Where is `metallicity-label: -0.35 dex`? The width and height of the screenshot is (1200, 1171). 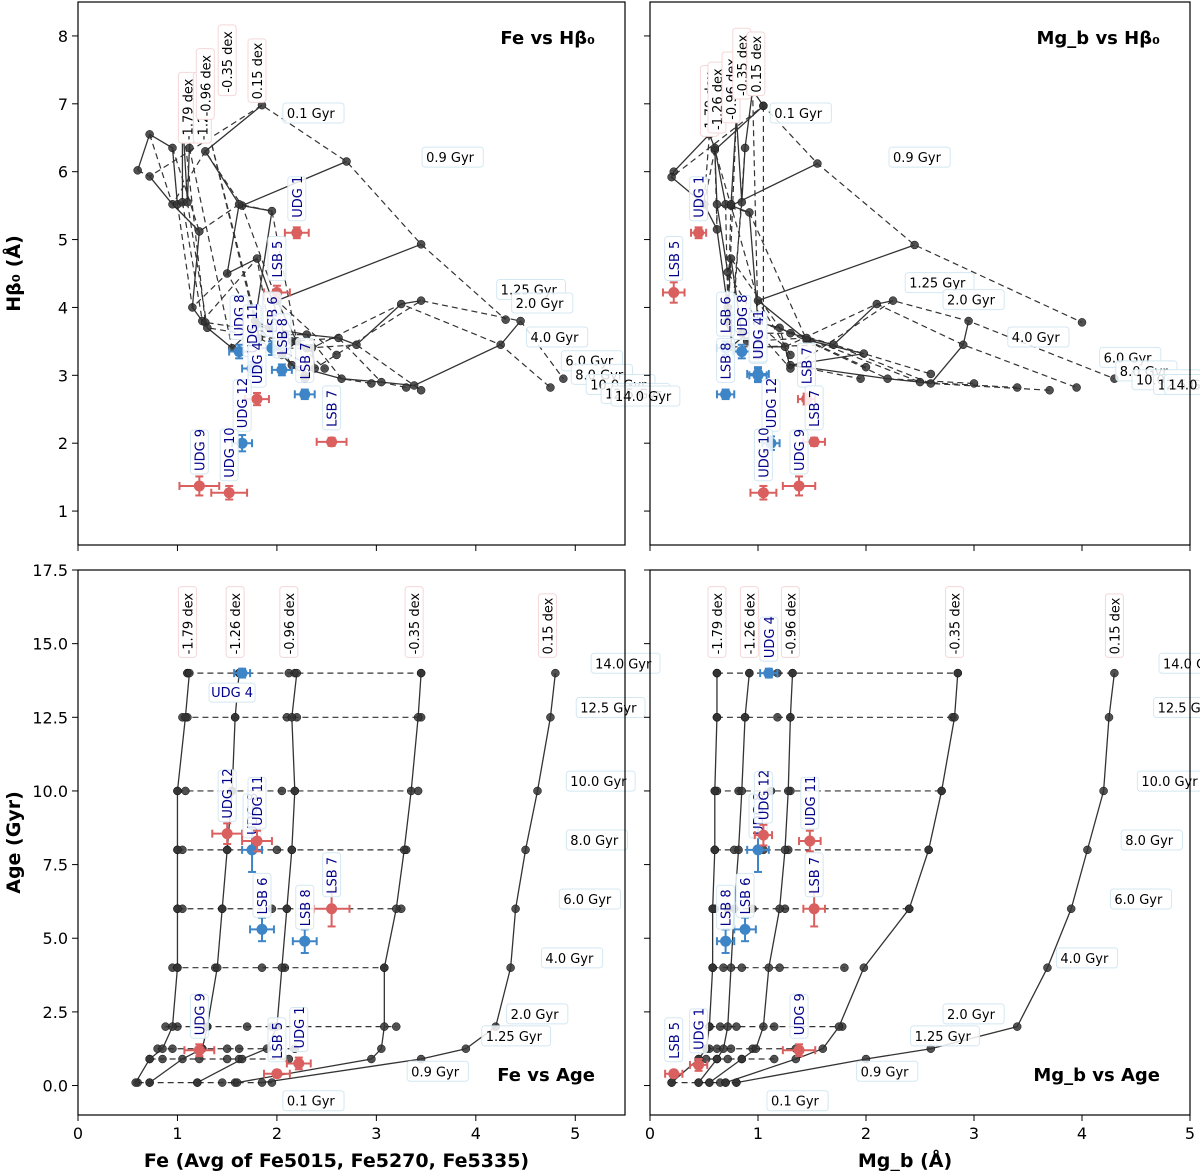 metallicity-label: -0.35 dex is located at coordinates (227, 60).